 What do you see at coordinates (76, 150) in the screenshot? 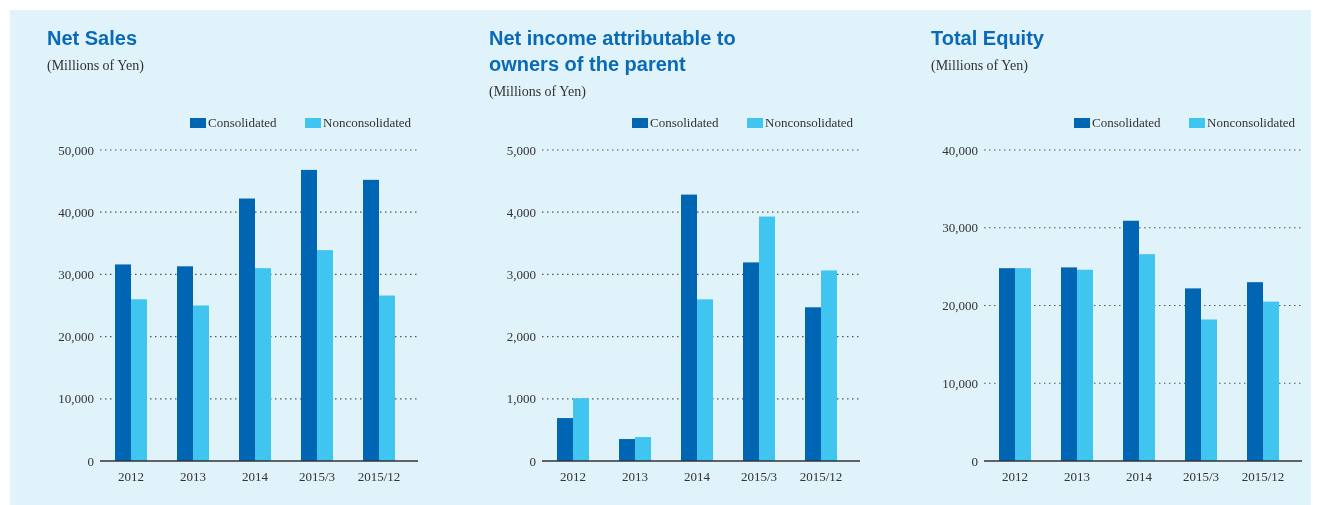
I see `y-tick-label: 50,000` at bounding box center [76, 150].